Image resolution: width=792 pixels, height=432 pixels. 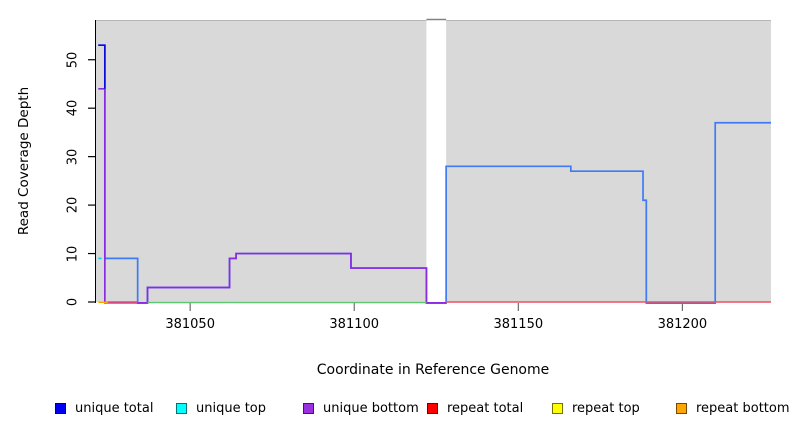 I want to click on legend-item-repeat-bottom: repeat bottom, so click(x=733, y=408).